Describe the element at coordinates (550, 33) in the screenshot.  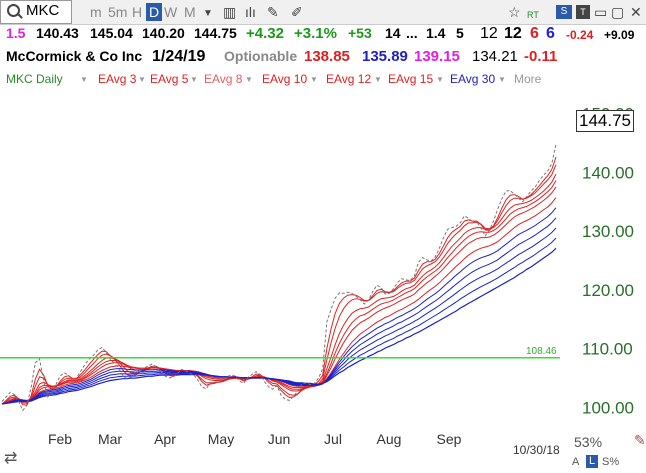
I see `metric-8: 6` at that location.